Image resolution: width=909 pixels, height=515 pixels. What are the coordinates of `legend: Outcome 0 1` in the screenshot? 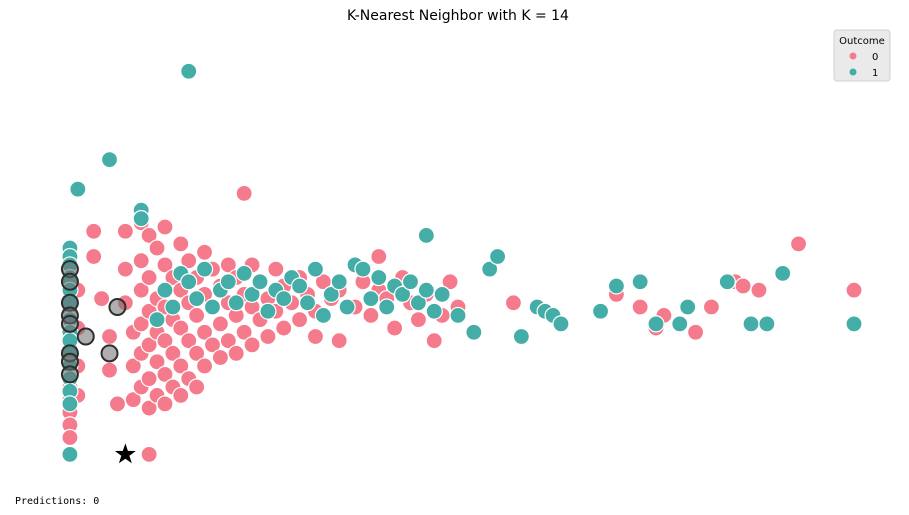 It's located at (862, 55).